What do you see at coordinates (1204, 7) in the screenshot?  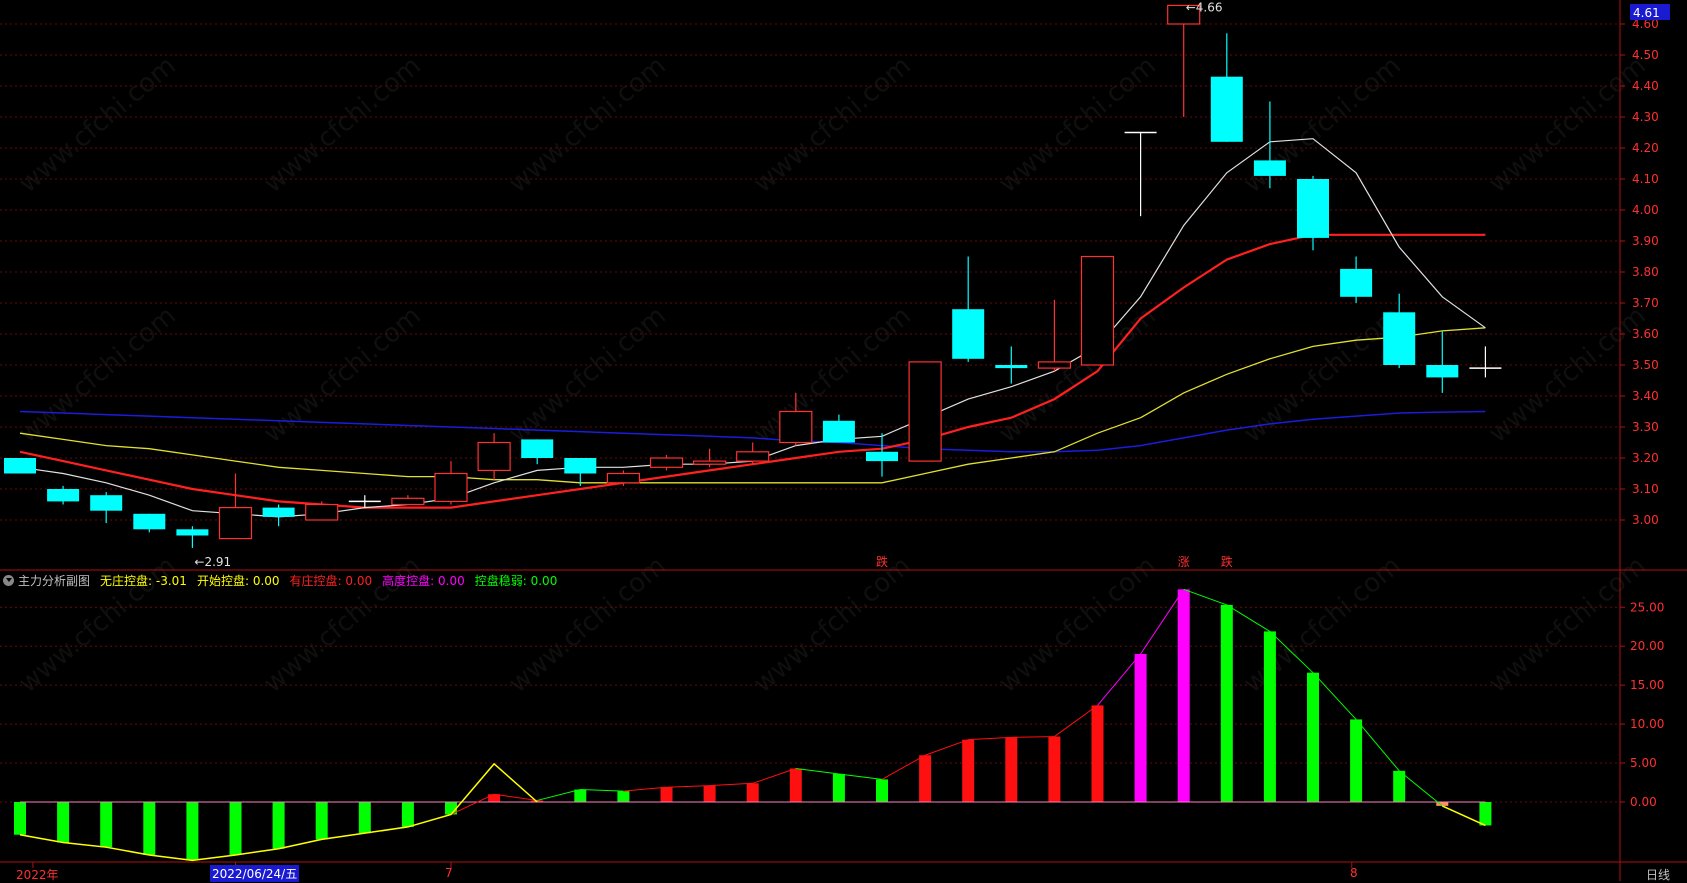 I see `price-annotation: ←4.66` at bounding box center [1204, 7].